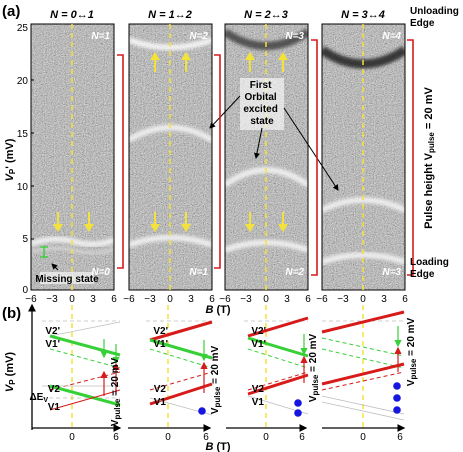  I want to click on panel-a2-bottom-label: N=1, so click(198, 272).